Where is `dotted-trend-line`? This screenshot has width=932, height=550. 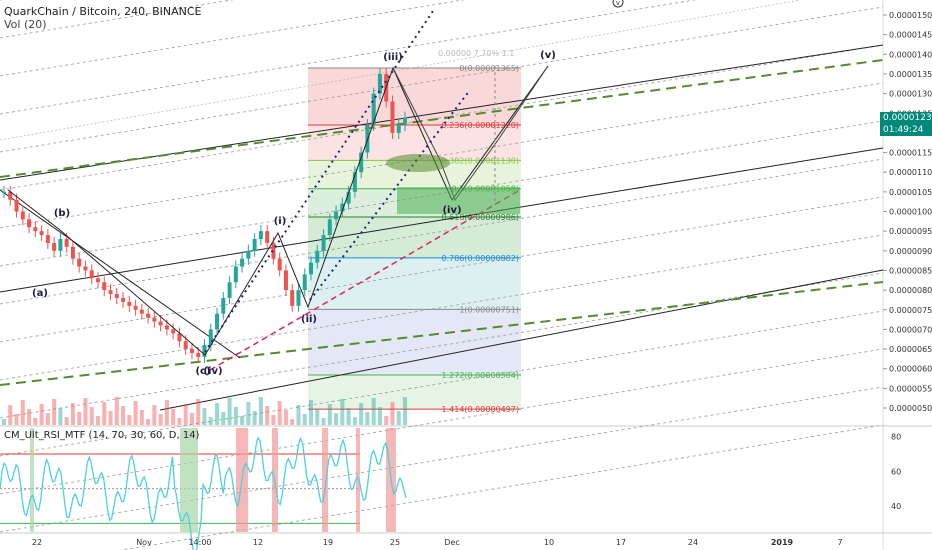
dotted-trend-line is located at coordinates (390, 195).